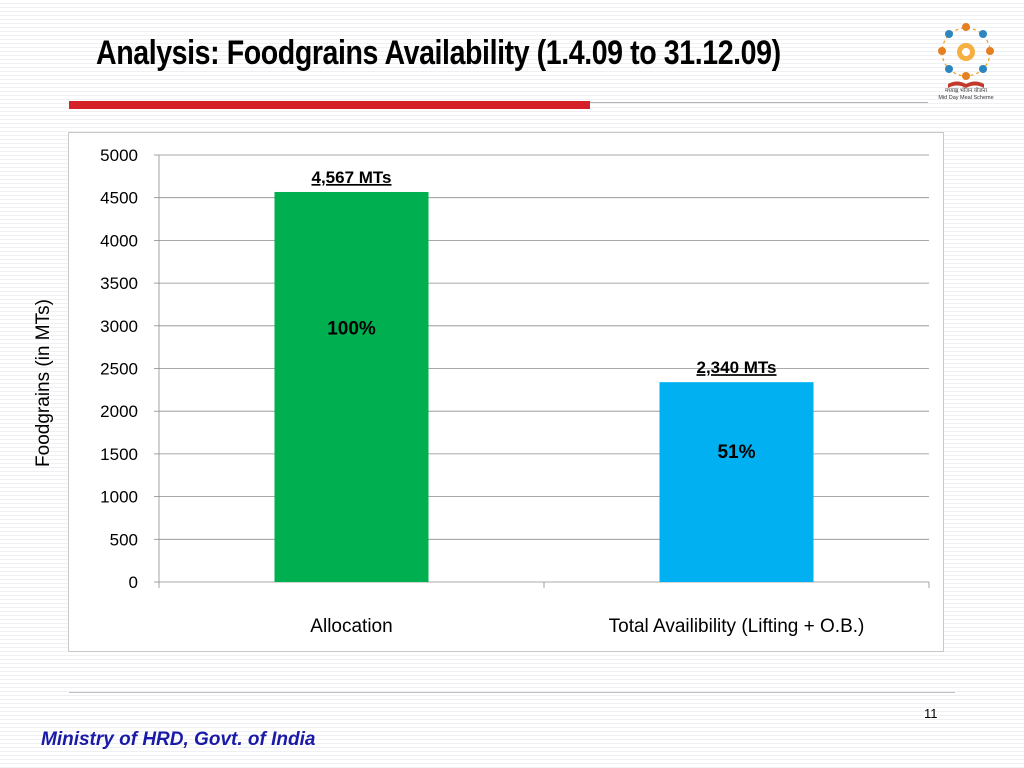  I want to click on figures-ring-icon, so click(966, 51).